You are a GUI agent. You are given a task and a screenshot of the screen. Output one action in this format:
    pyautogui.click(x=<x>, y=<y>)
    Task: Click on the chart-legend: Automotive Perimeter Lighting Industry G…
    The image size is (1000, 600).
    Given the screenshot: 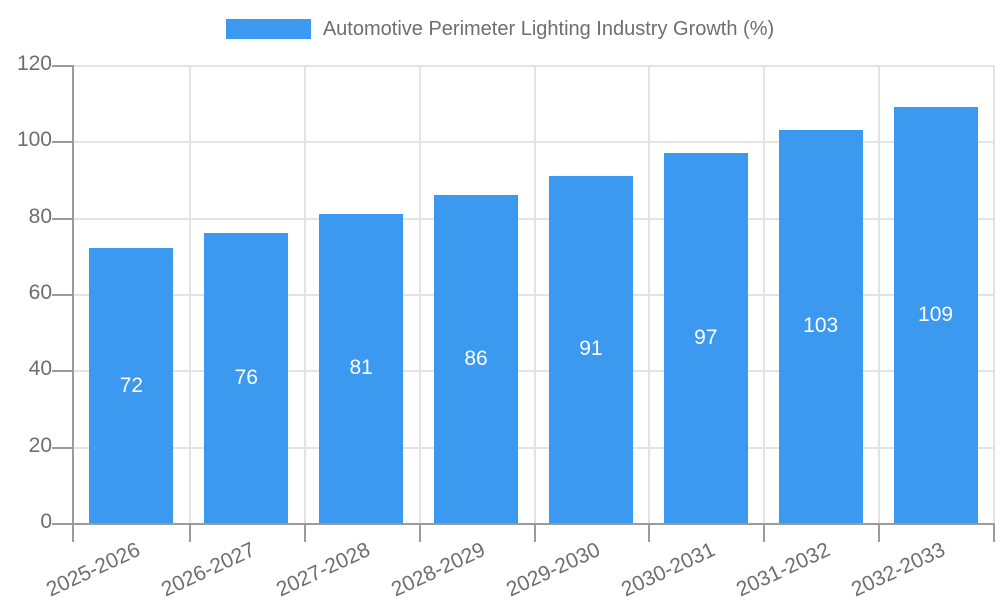 What is the action you would take?
    pyautogui.click(x=500, y=29)
    